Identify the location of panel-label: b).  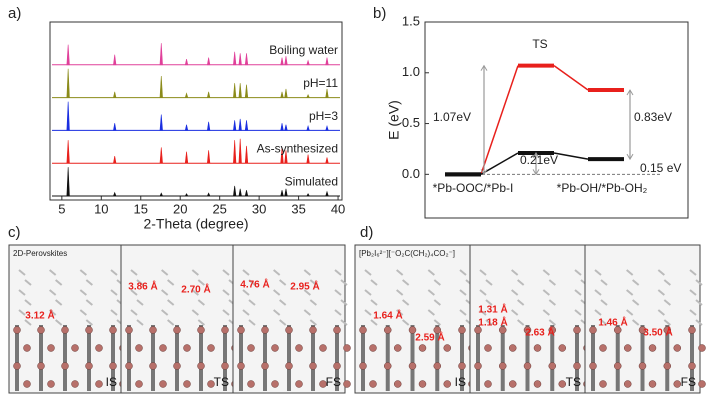
(379, 13).